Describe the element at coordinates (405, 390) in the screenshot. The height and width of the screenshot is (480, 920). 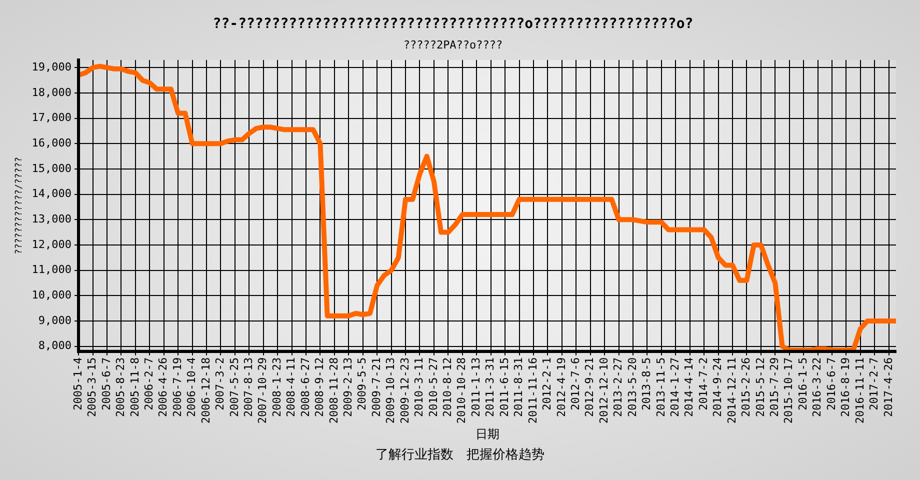
I see `x-tick-label: 2009-12-23` at that location.